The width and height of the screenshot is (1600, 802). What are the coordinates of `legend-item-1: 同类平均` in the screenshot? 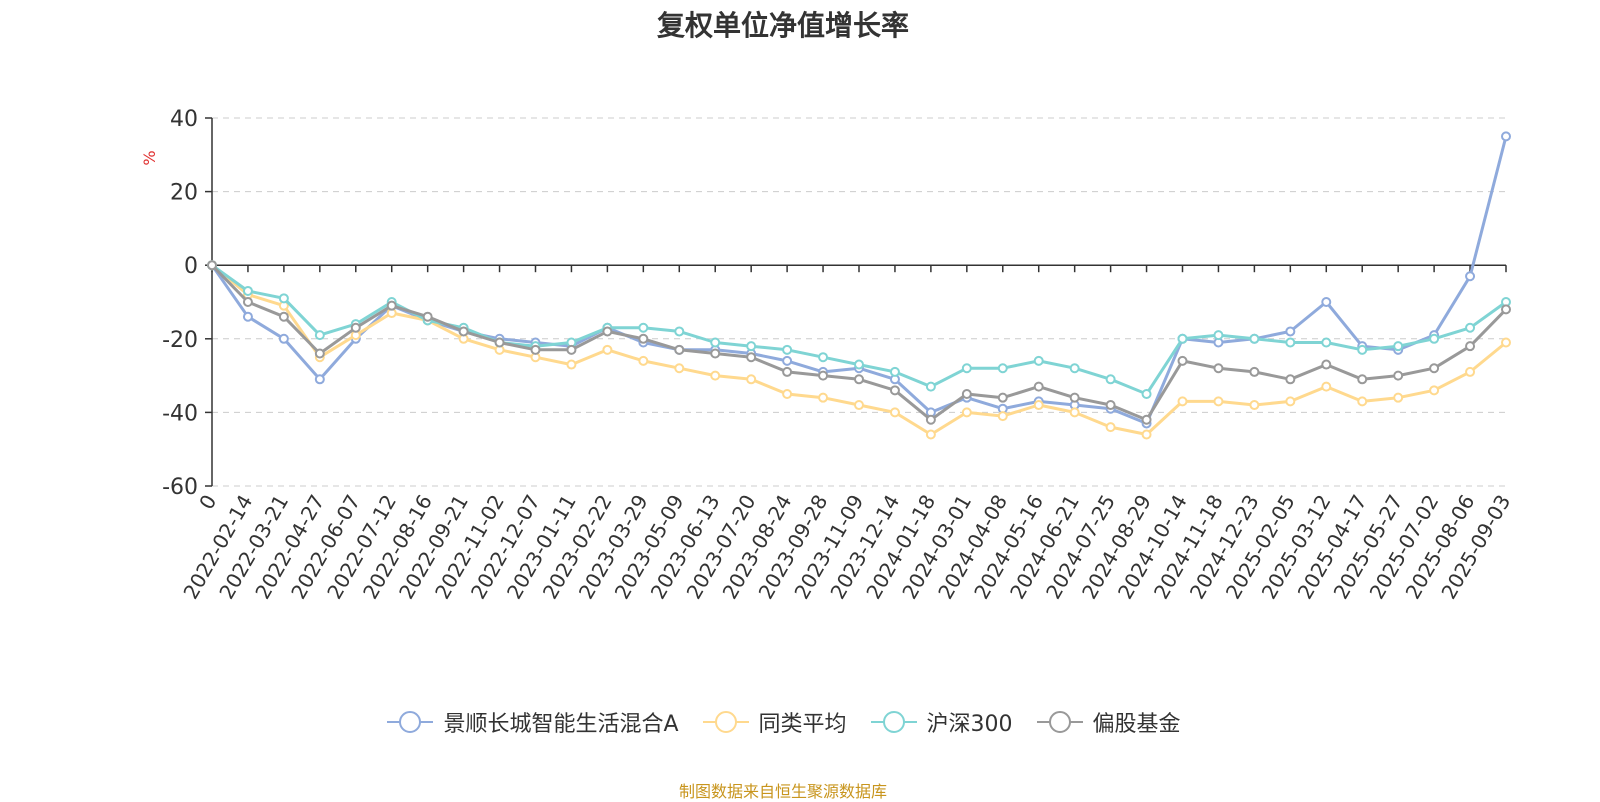 It's located at (774, 722).